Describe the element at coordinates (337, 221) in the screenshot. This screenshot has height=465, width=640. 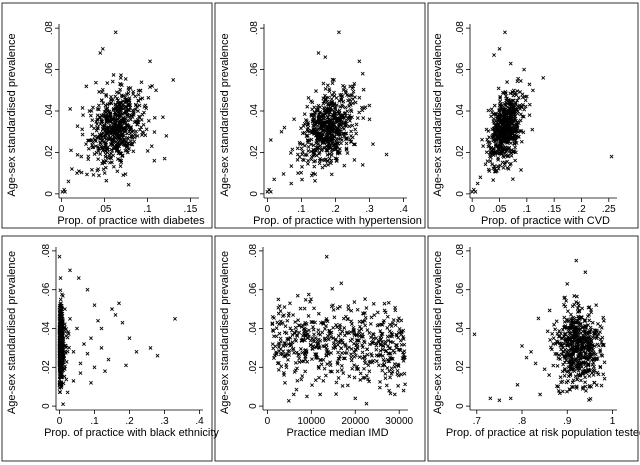
I see `x-axis-title: Prop. of practice with hypertension` at that location.